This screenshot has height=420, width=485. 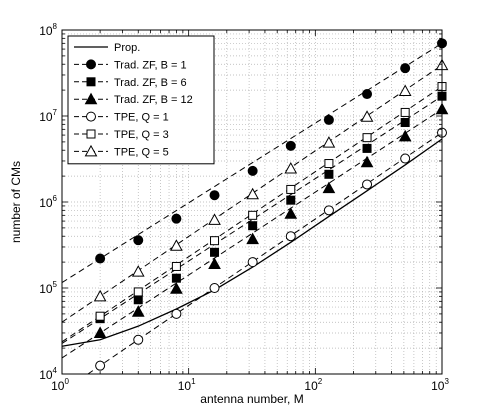 What do you see at coordinates (141, 152) in the screenshot?
I see `legend-label: TPE, Q = 5` at bounding box center [141, 152].